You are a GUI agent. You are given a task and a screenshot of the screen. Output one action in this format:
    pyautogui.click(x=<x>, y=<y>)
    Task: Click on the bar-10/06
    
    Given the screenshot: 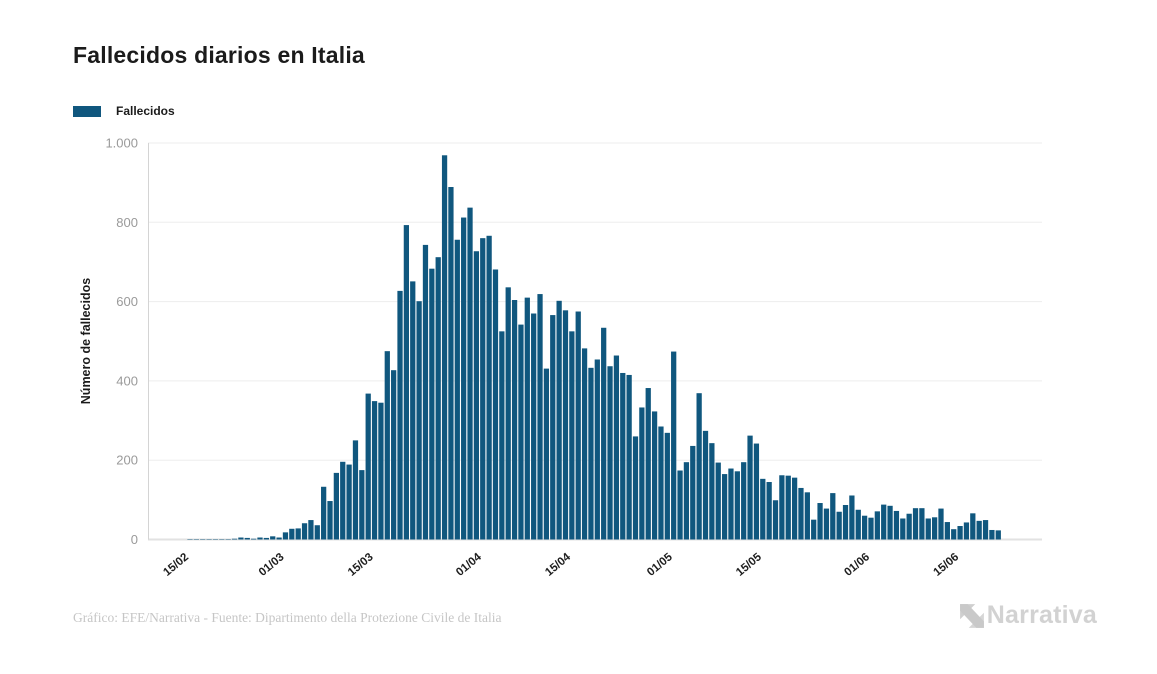 What is the action you would take?
    pyautogui.click(x=922, y=524)
    